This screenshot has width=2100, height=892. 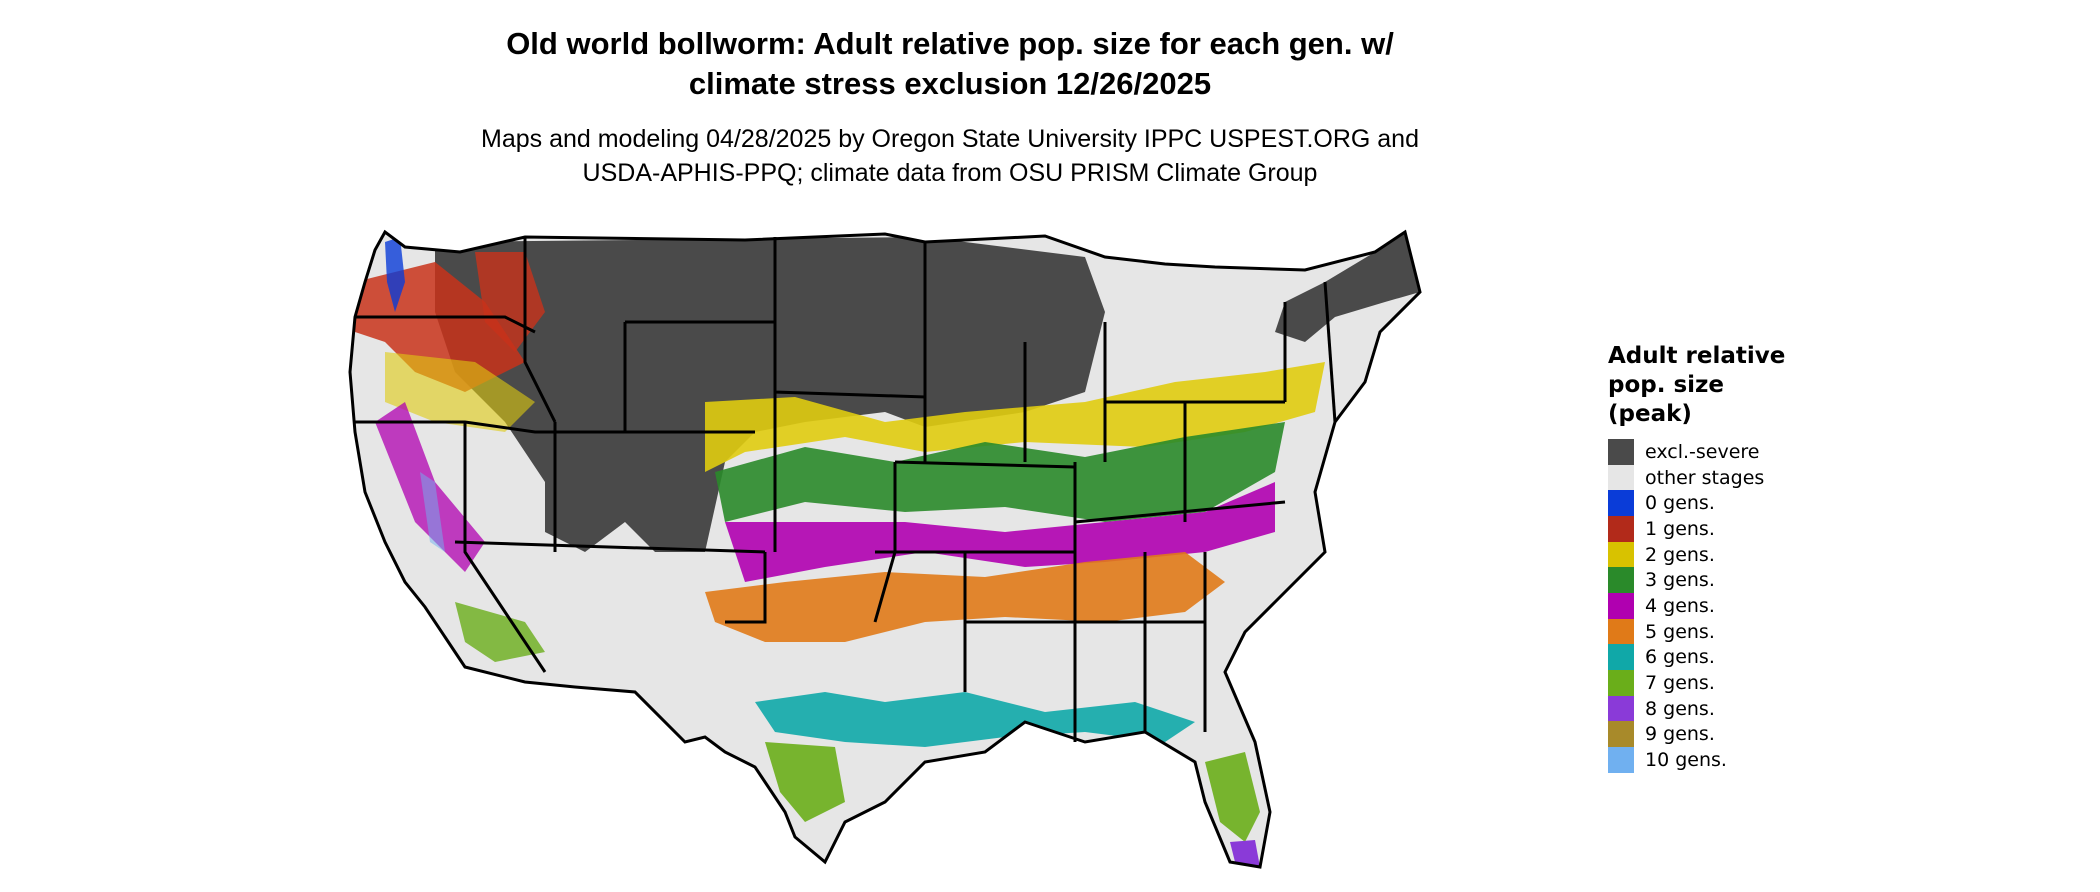 What do you see at coordinates (432, 512) in the screenshot?
I see `region-10-gen-sierra` at bounding box center [432, 512].